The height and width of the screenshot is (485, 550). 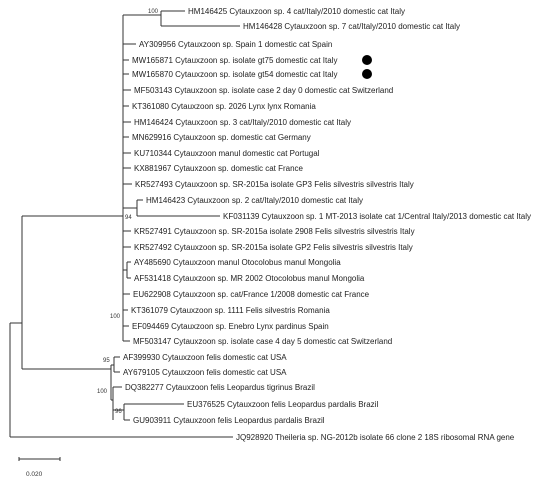 I want to click on scale-bar-label: 0.020, so click(x=34, y=474).